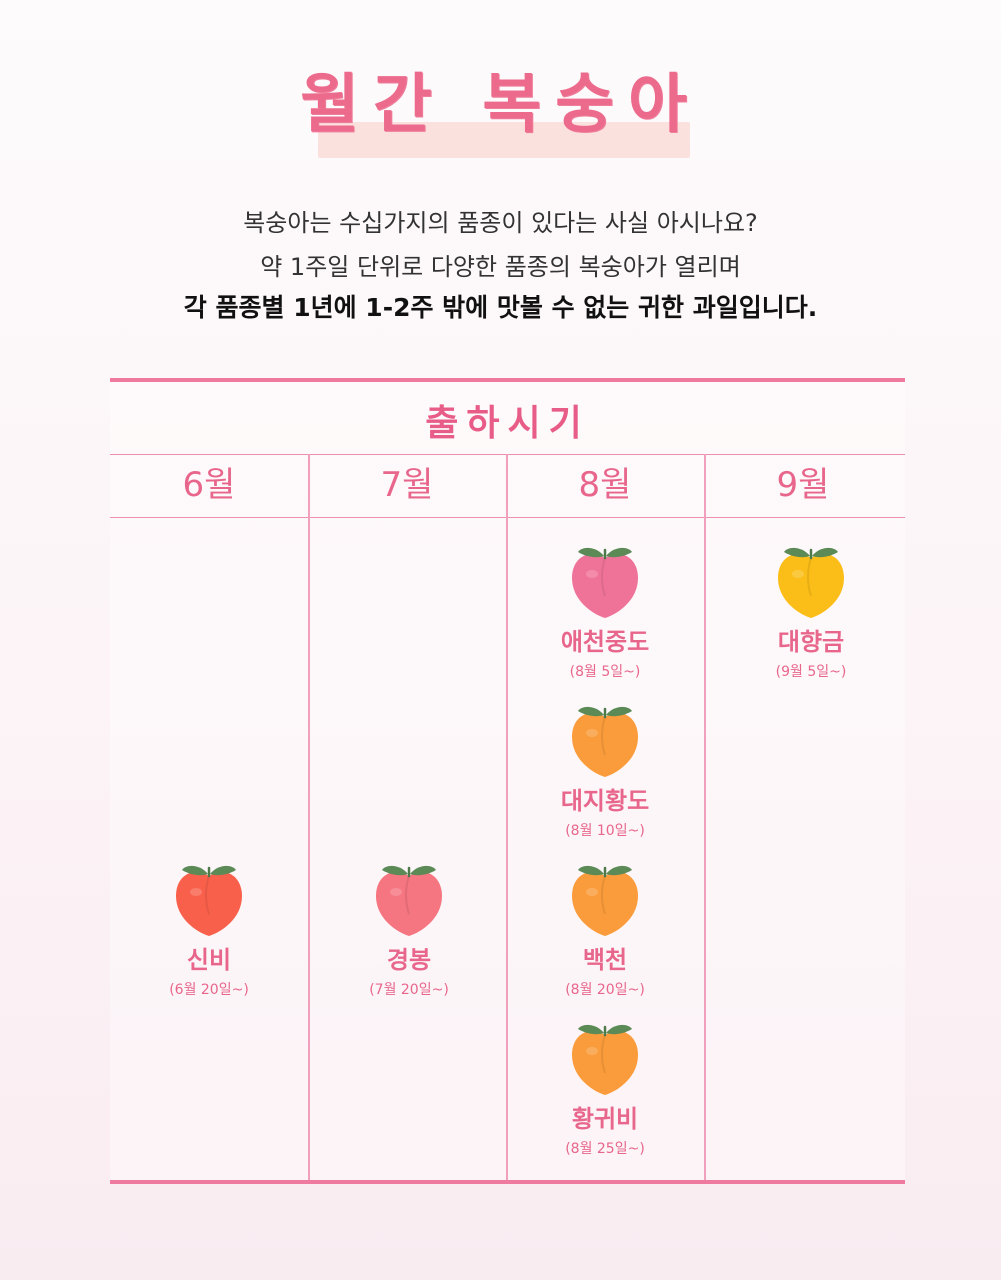 The height and width of the screenshot is (1280, 1001). What do you see at coordinates (407, 485) in the screenshot?
I see `month-header-july: 7월` at bounding box center [407, 485].